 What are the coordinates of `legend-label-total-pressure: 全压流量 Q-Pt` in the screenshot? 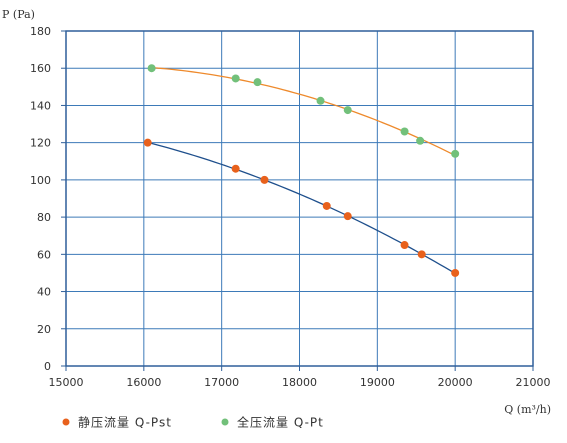 It's located at (280, 422).